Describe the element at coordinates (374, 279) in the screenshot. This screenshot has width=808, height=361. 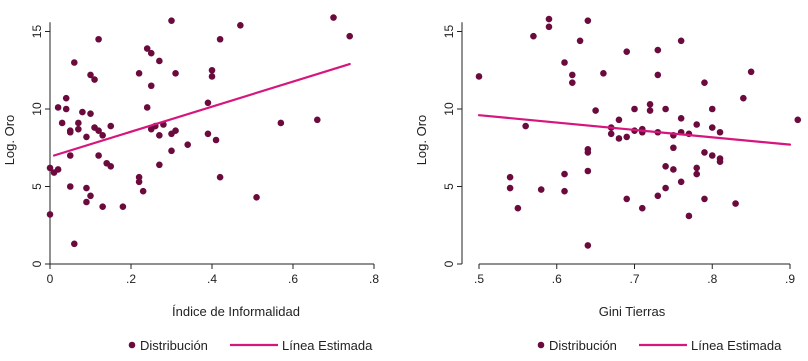
I see `x-tick-label: .8` at that location.